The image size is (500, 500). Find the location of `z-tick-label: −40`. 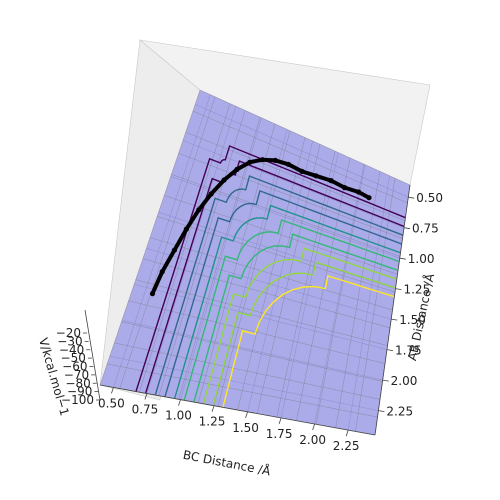

z-tick-label: −40 is located at coordinates (71, 350).